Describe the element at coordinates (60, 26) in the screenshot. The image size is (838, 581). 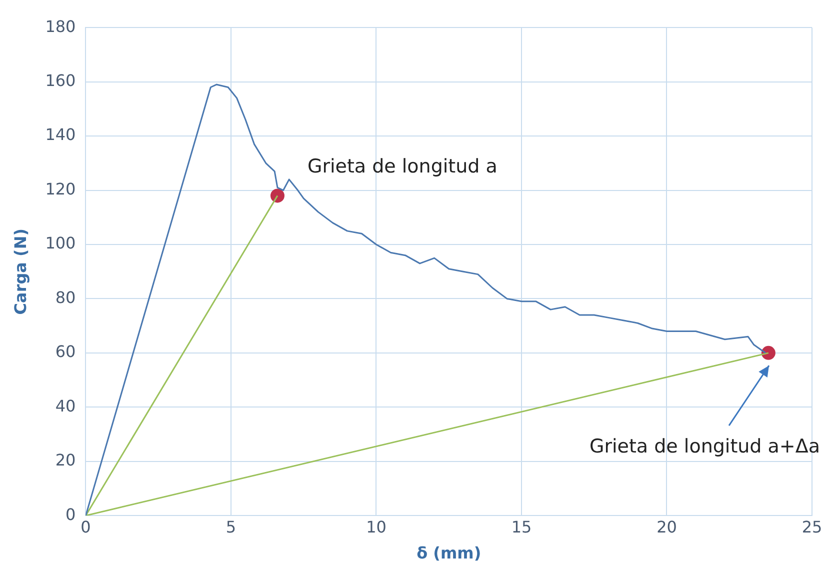
I see `y-tick-label: 180` at that location.